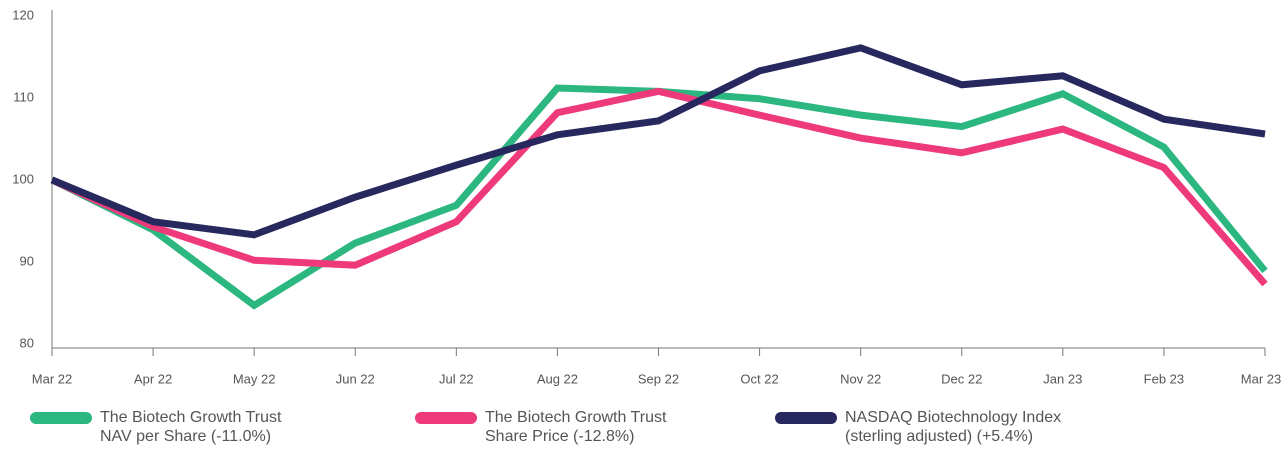  I want to click on x-tick-label: Feb 23, so click(1164, 378).